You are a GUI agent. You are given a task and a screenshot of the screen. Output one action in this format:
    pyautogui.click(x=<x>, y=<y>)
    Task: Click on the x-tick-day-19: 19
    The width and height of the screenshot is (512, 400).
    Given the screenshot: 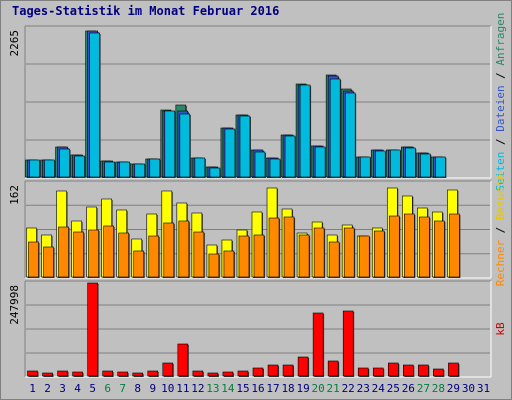 What is the action you would take?
    pyautogui.click(x=302, y=388)
    